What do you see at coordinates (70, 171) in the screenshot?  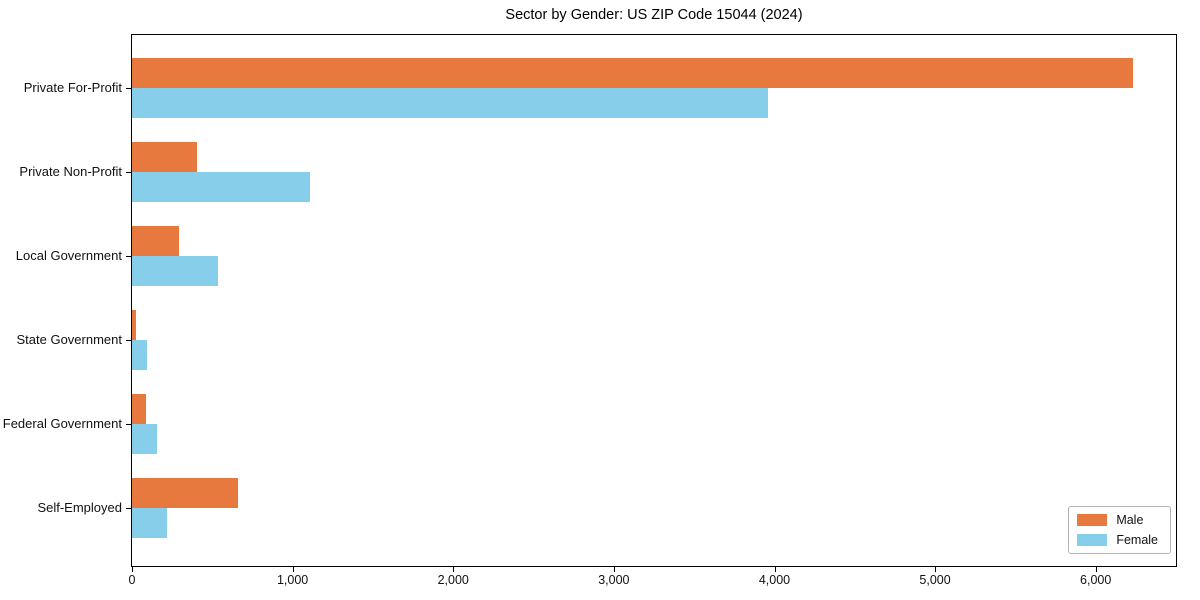 I see `y-tick-label: Private Non-Profit` at bounding box center [70, 171].